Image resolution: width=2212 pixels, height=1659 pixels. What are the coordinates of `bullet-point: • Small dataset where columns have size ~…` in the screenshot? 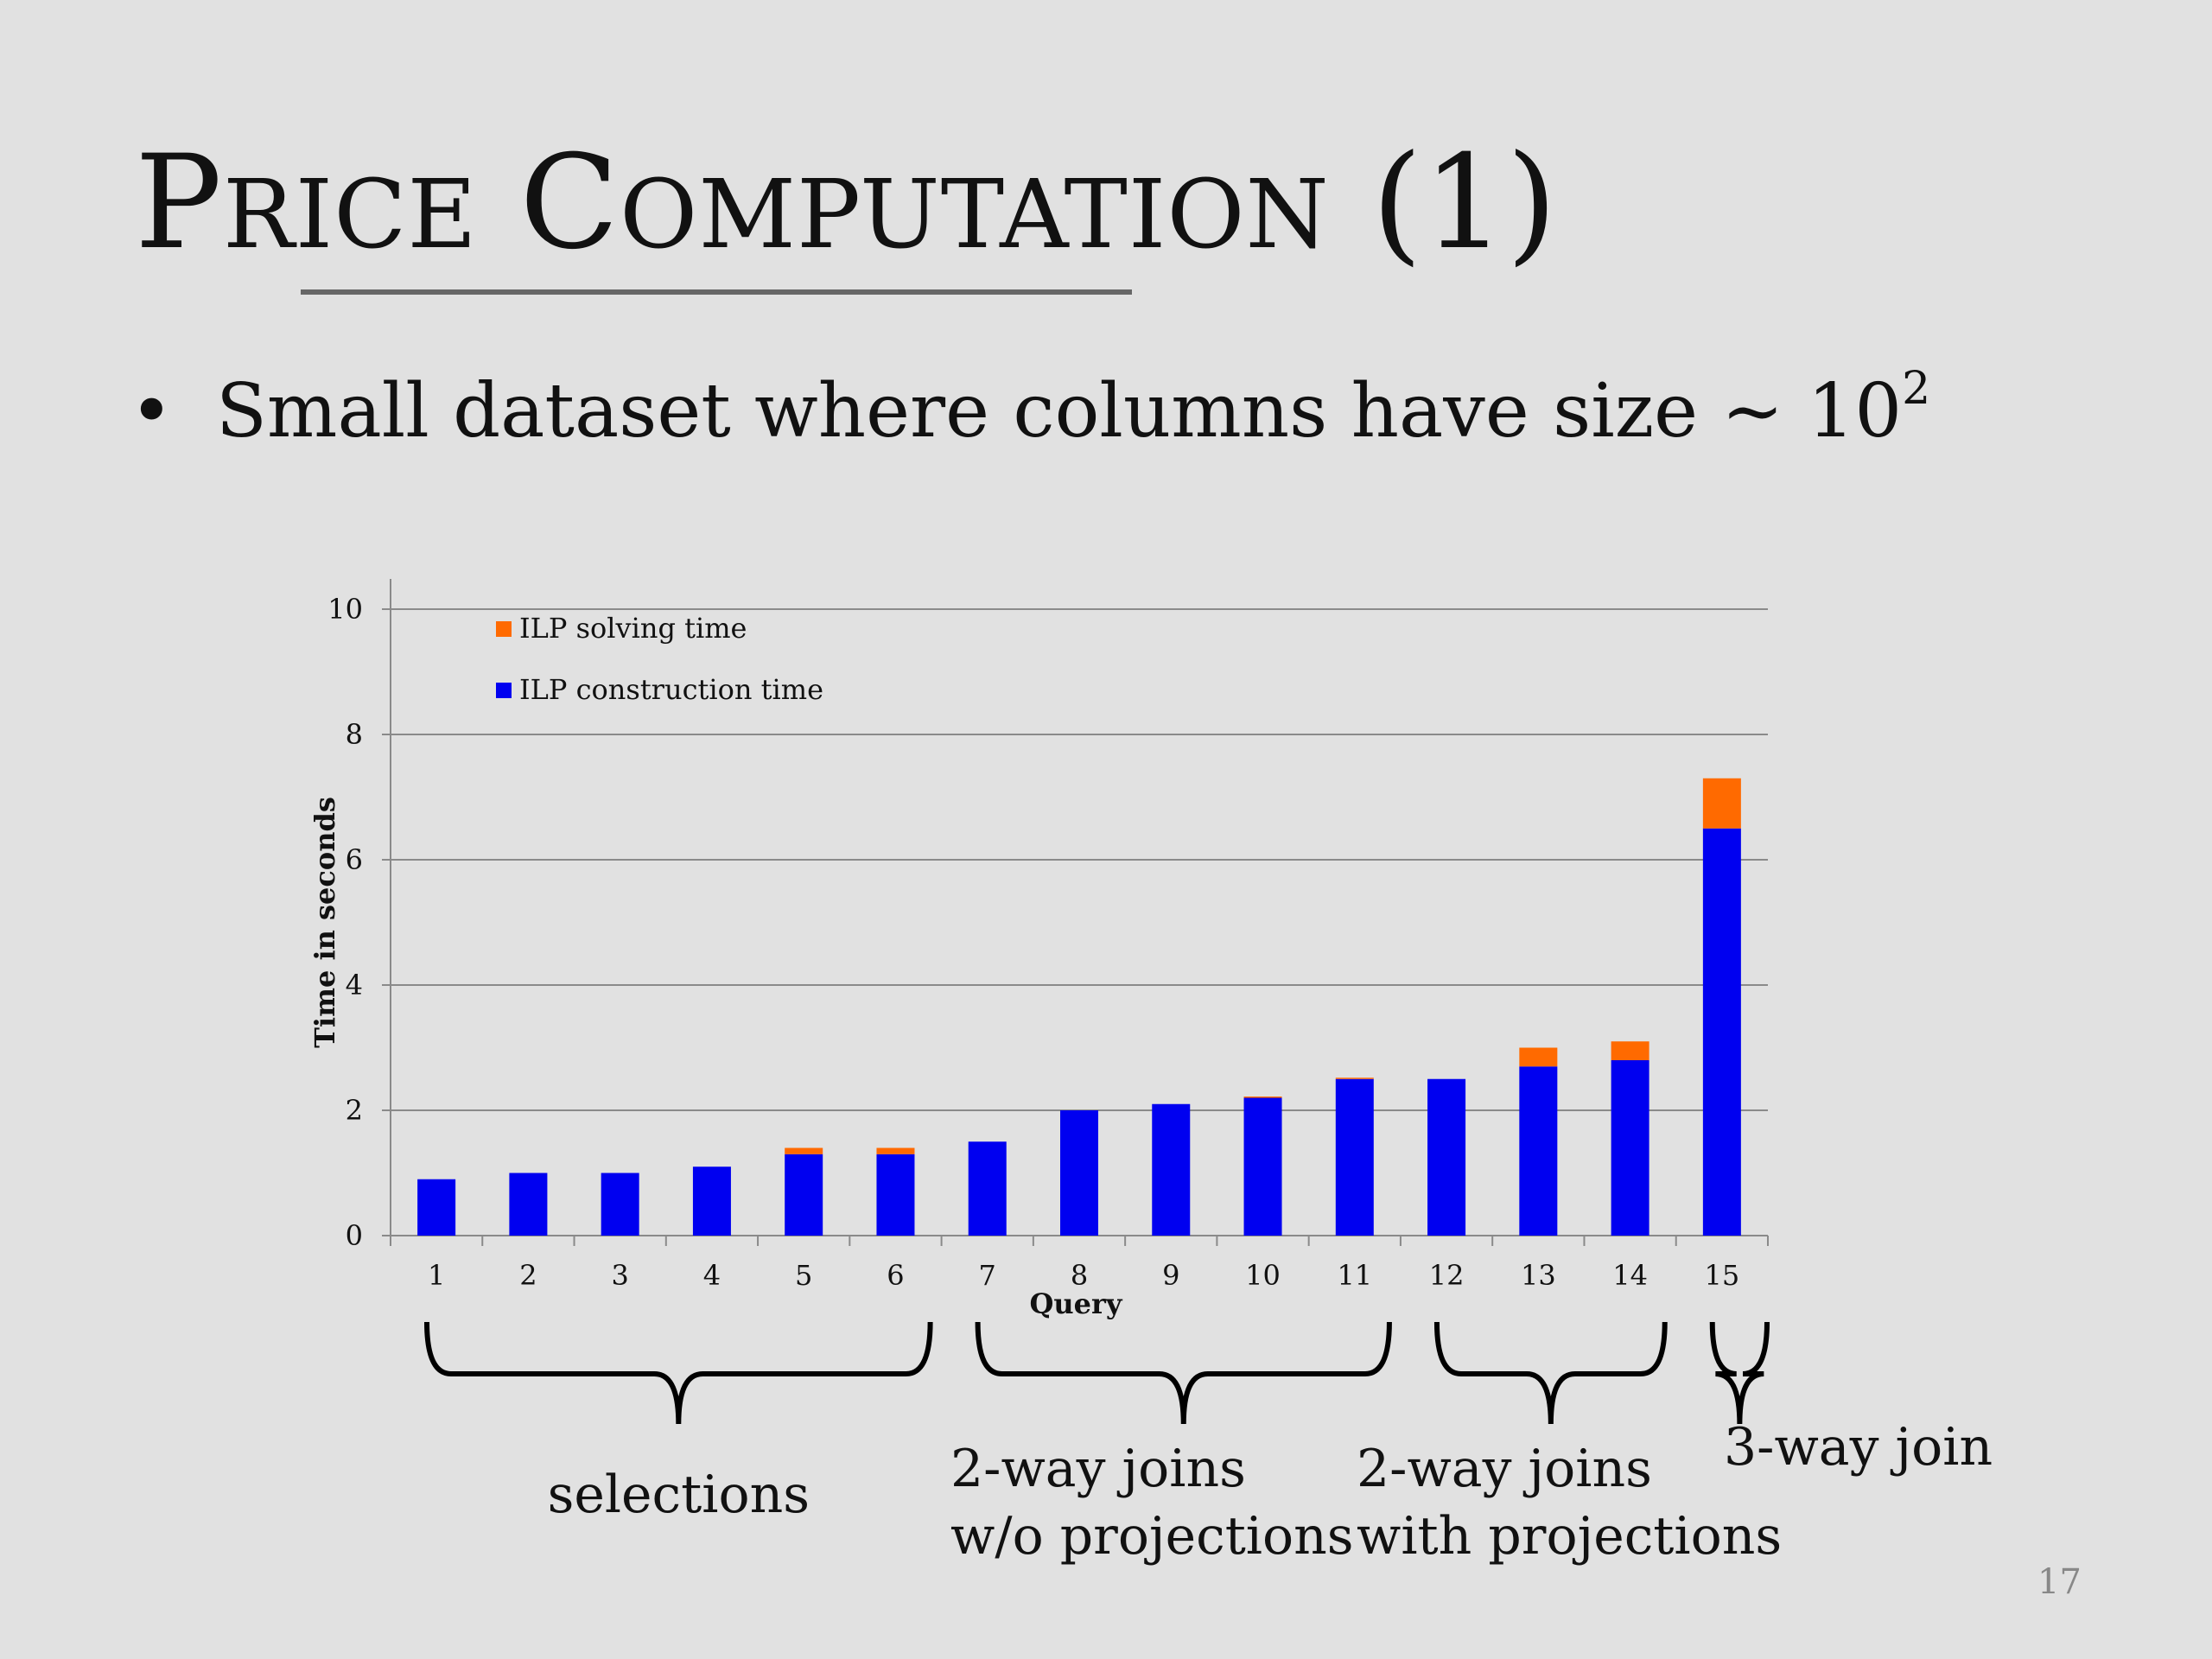 It's located at (1030, 408).